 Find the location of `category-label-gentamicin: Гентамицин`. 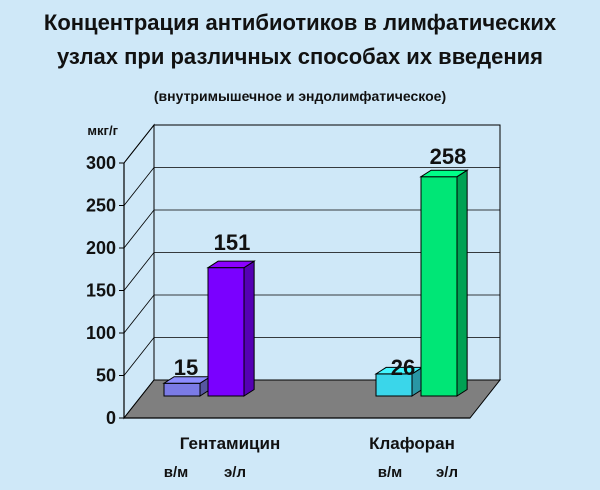

category-label-gentamicin: Гентамицин is located at coordinates (230, 443).